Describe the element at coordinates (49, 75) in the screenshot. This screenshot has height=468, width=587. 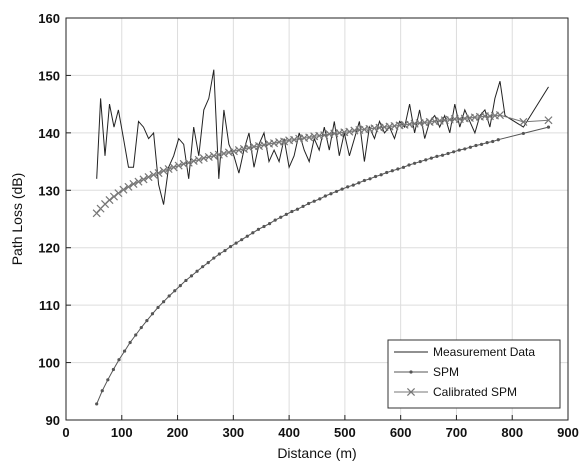
I see `y-tick-label: 150` at that location.